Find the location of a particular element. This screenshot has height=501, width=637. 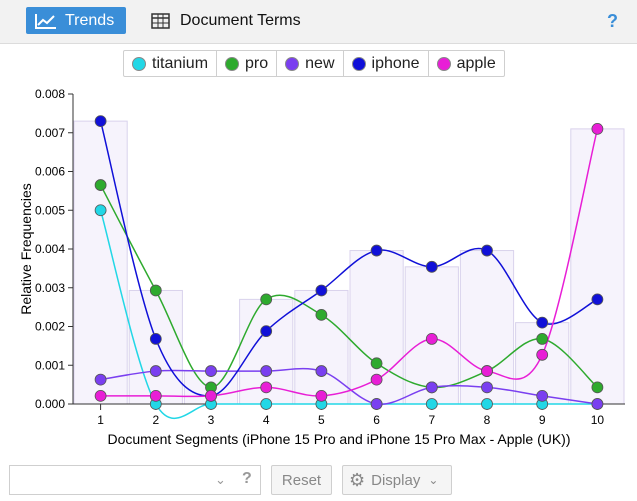

y-tick-label: 0.000 is located at coordinates (50, 404).